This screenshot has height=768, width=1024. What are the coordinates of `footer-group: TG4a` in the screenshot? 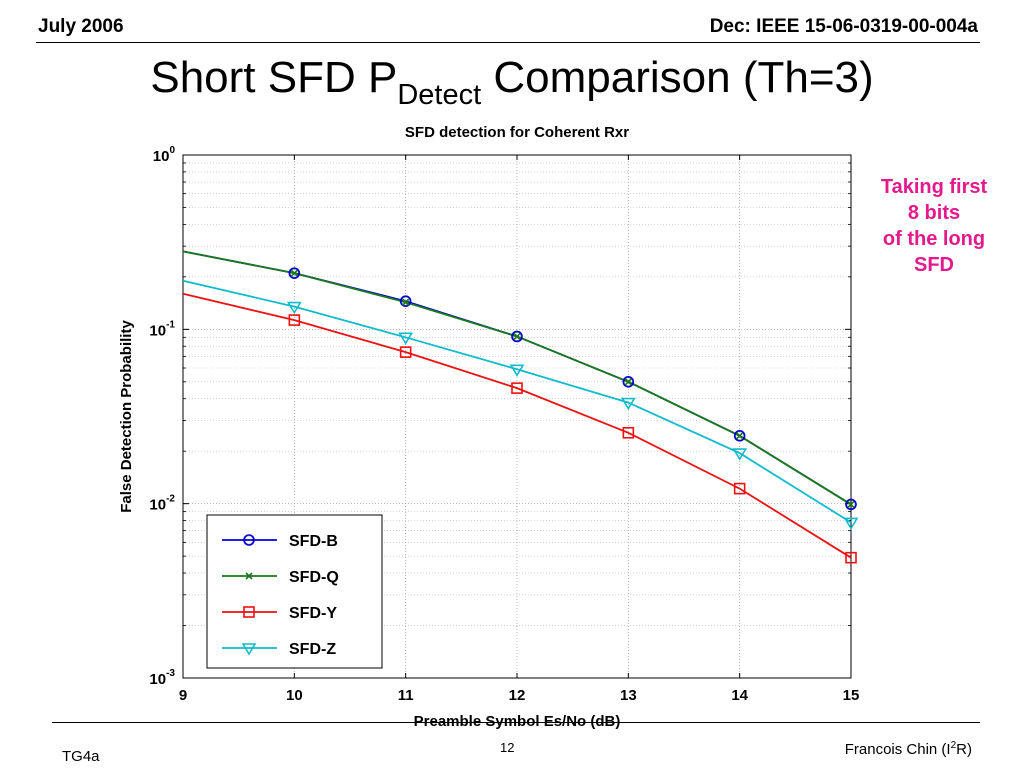 It's located at (81, 756).